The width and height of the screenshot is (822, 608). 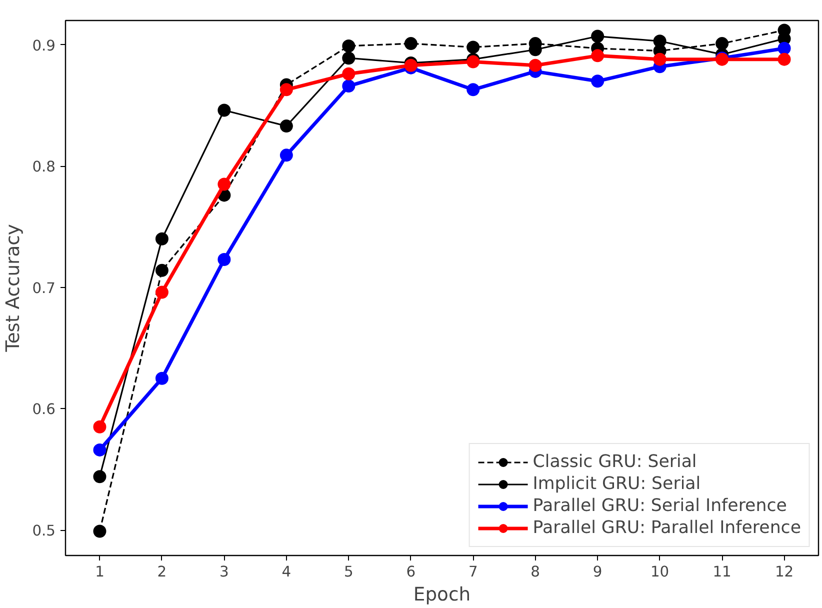 What do you see at coordinates (44, 409) in the screenshot?
I see `y-tick-label: 0.6` at bounding box center [44, 409].